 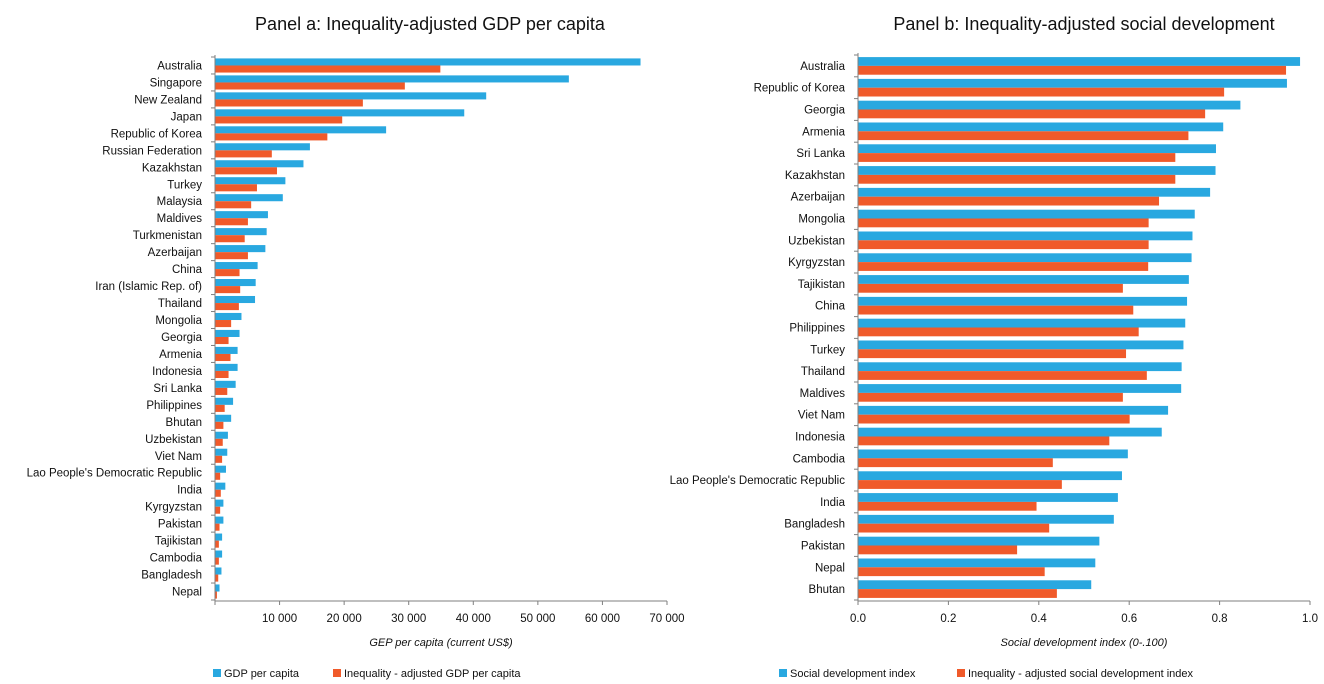 I want to click on category-label: Tajikistan, so click(x=178, y=542).